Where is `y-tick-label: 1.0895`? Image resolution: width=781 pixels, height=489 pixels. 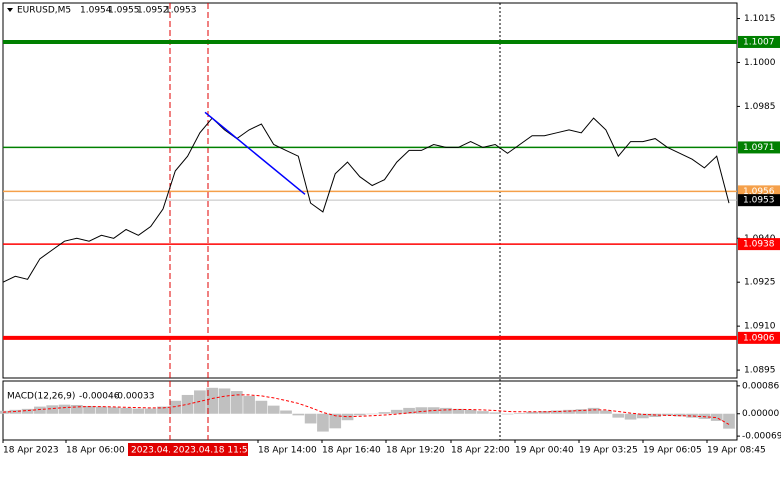 y-tick-label: 1.0895 is located at coordinates (760, 371).